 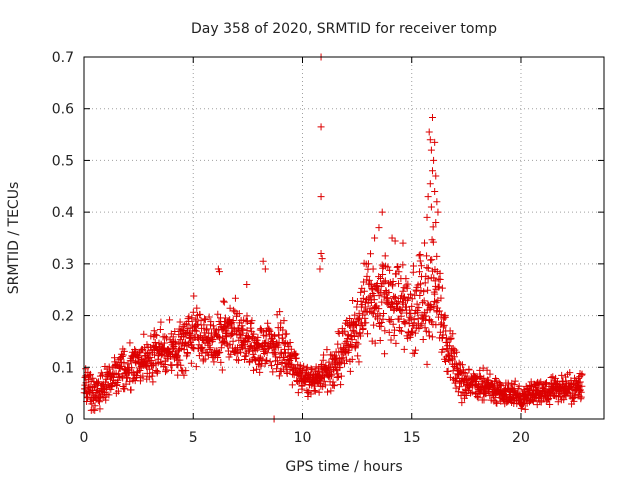 What do you see at coordinates (63, 110) in the screenshot?
I see `y-tick-label: 0.6` at bounding box center [63, 110].